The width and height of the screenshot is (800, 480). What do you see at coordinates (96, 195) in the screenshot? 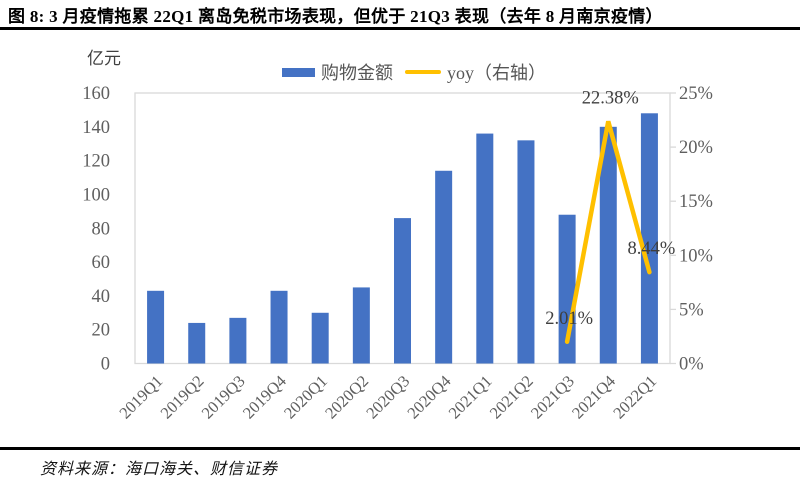
I see `left-axis-tick-label: 100` at bounding box center [96, 195].